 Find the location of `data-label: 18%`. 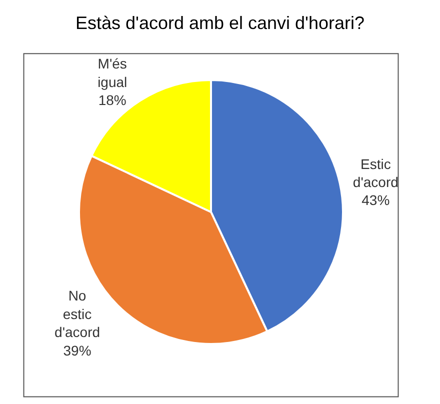

data-label: 18% is located at coordinates (112, 100).